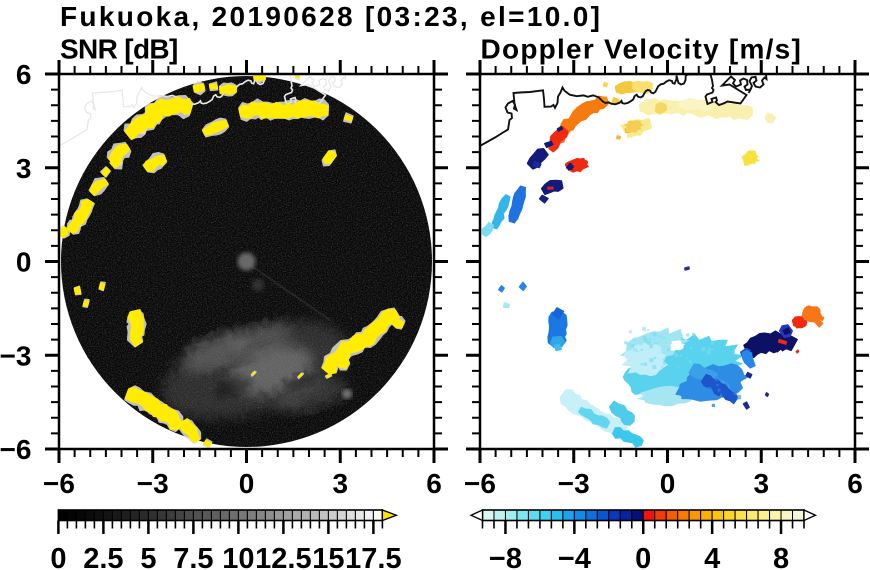 The height and width of the screenshot is (570, 870). What do you see at coordinates (712, 556) in the screenshot?
I see `svg-text: 4` at bounding box center [712, 556].